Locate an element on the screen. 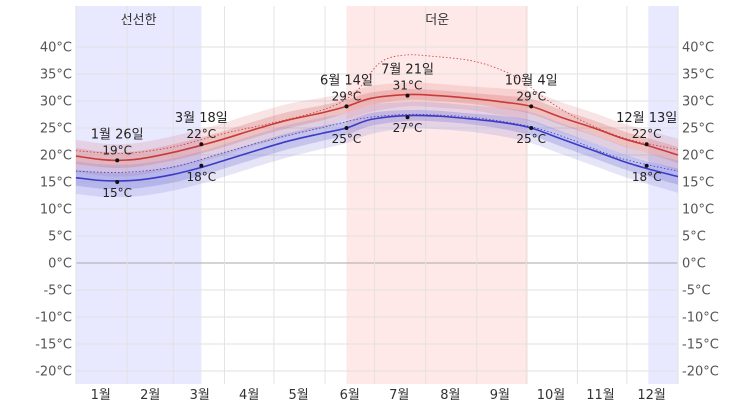 The image size is (753, 407). annotation-date-4: 10월 4일 is located at coordinates (531, 80).